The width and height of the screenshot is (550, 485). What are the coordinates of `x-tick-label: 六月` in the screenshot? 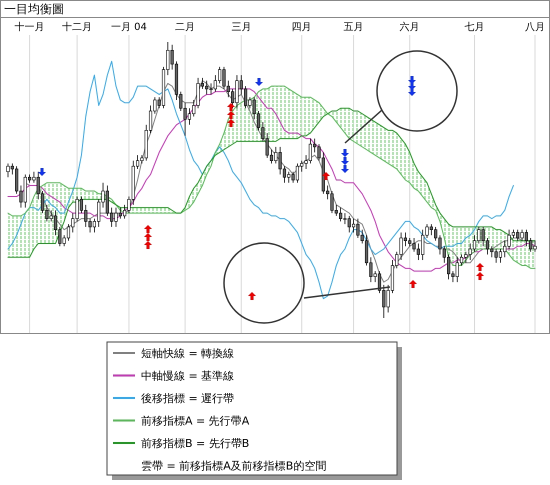 It's located at (410, 27).